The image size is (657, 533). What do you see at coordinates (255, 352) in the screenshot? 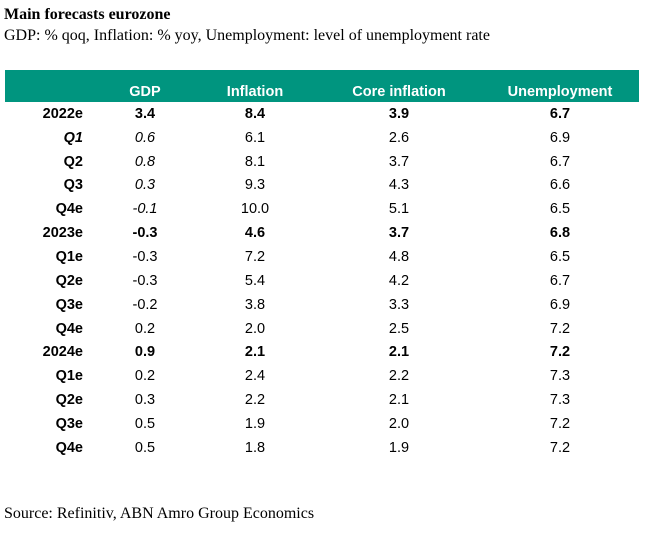
I see `inflation-value: 2.1` at bounding box center [255, 352].